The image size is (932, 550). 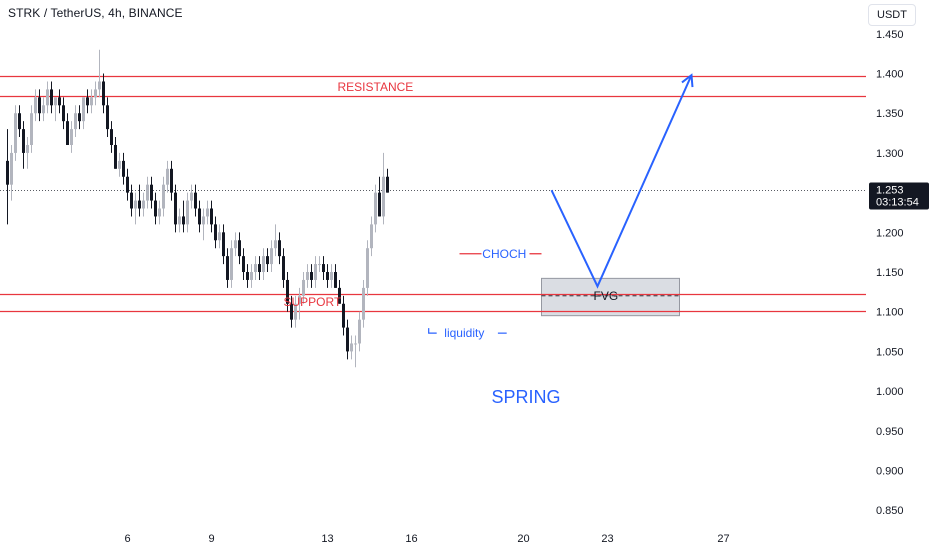 I want to click on choch-label: CHOCH, so click(x=504, y=254).